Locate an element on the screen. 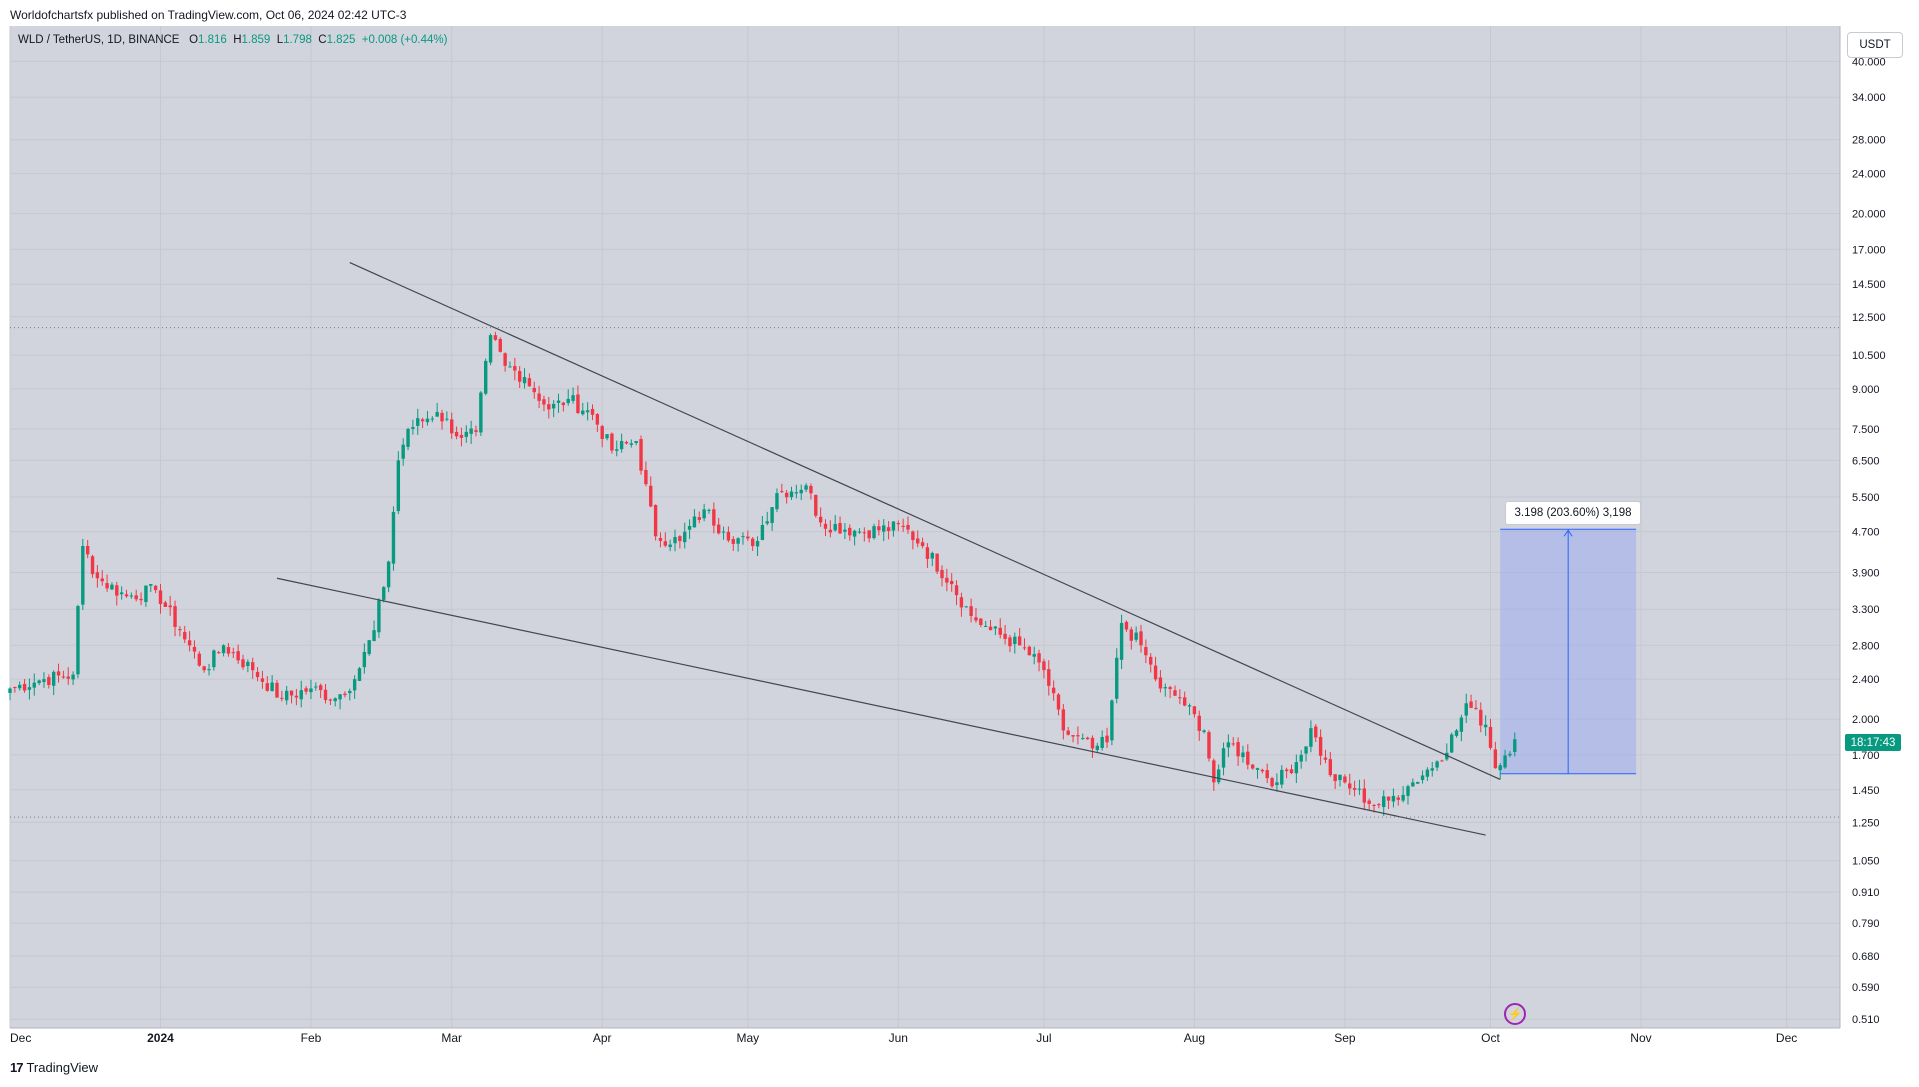 This screenshot has height=1087, width=1919. x-tick-label: Dec is located at coordinates (20, 1038).